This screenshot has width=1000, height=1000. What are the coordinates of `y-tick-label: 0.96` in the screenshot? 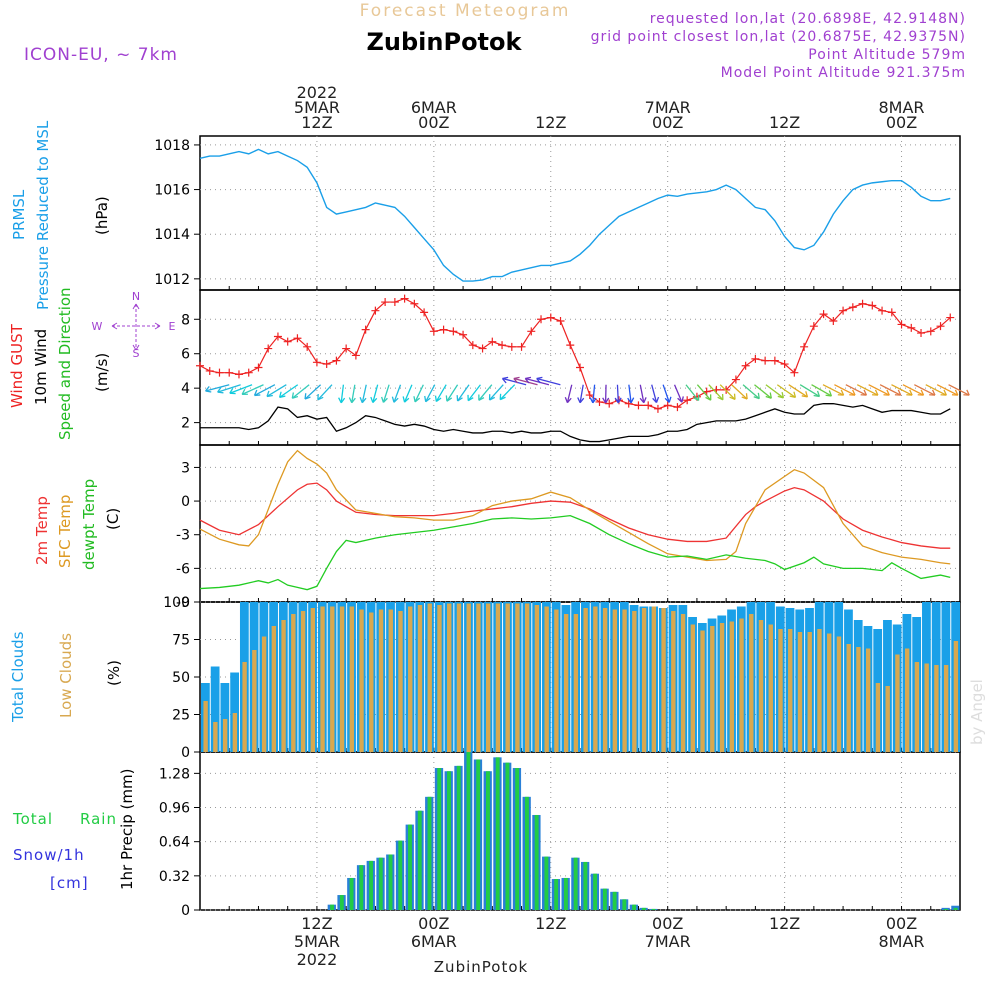 It's located at (174, 809).